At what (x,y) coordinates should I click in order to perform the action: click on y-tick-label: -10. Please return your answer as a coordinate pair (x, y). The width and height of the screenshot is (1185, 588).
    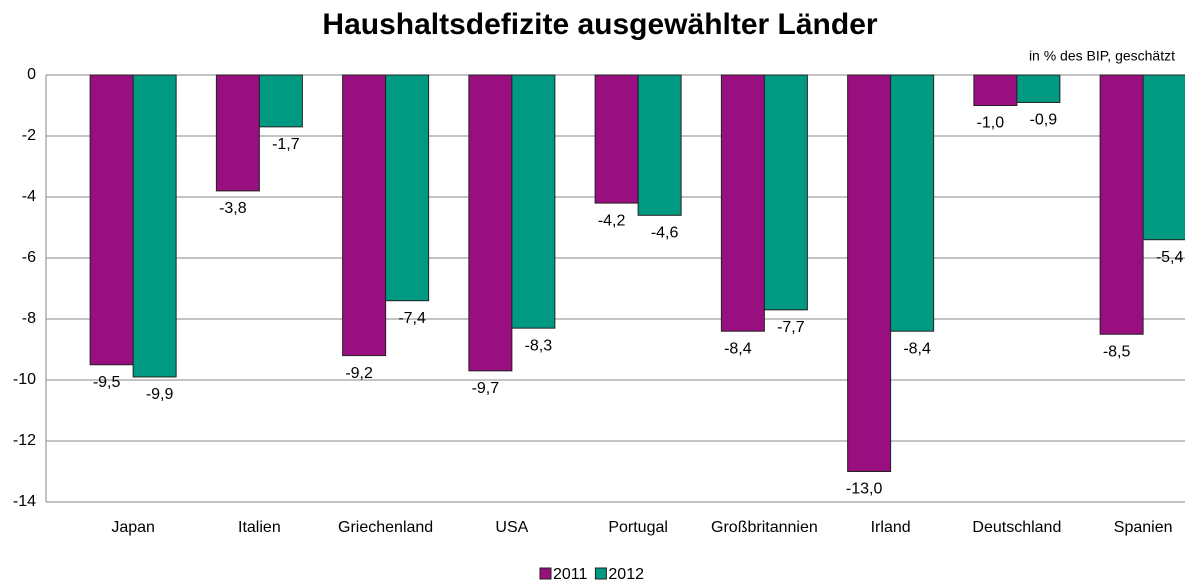
    Looking at the image, I should click on (24, 379).